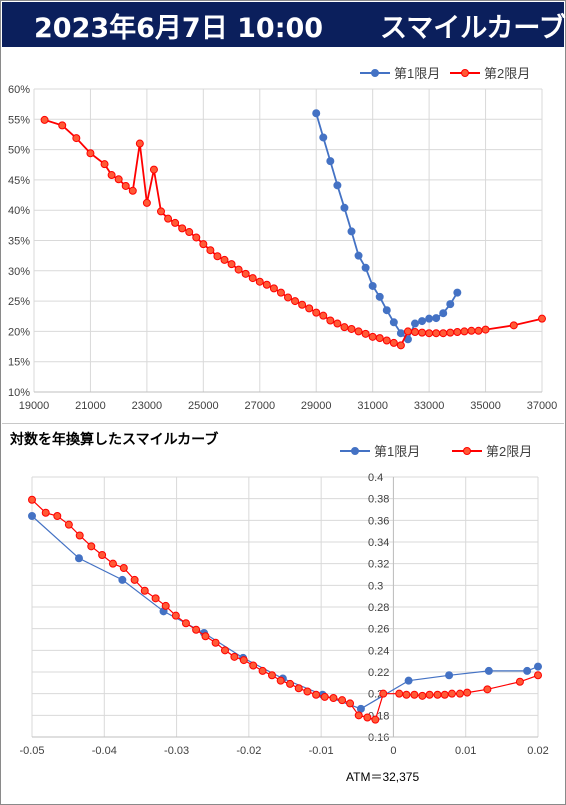 Image resolution: width=566 pixels, height=805 pixels. I want to click on x-tick-label: -0.01, so click(321, 751).